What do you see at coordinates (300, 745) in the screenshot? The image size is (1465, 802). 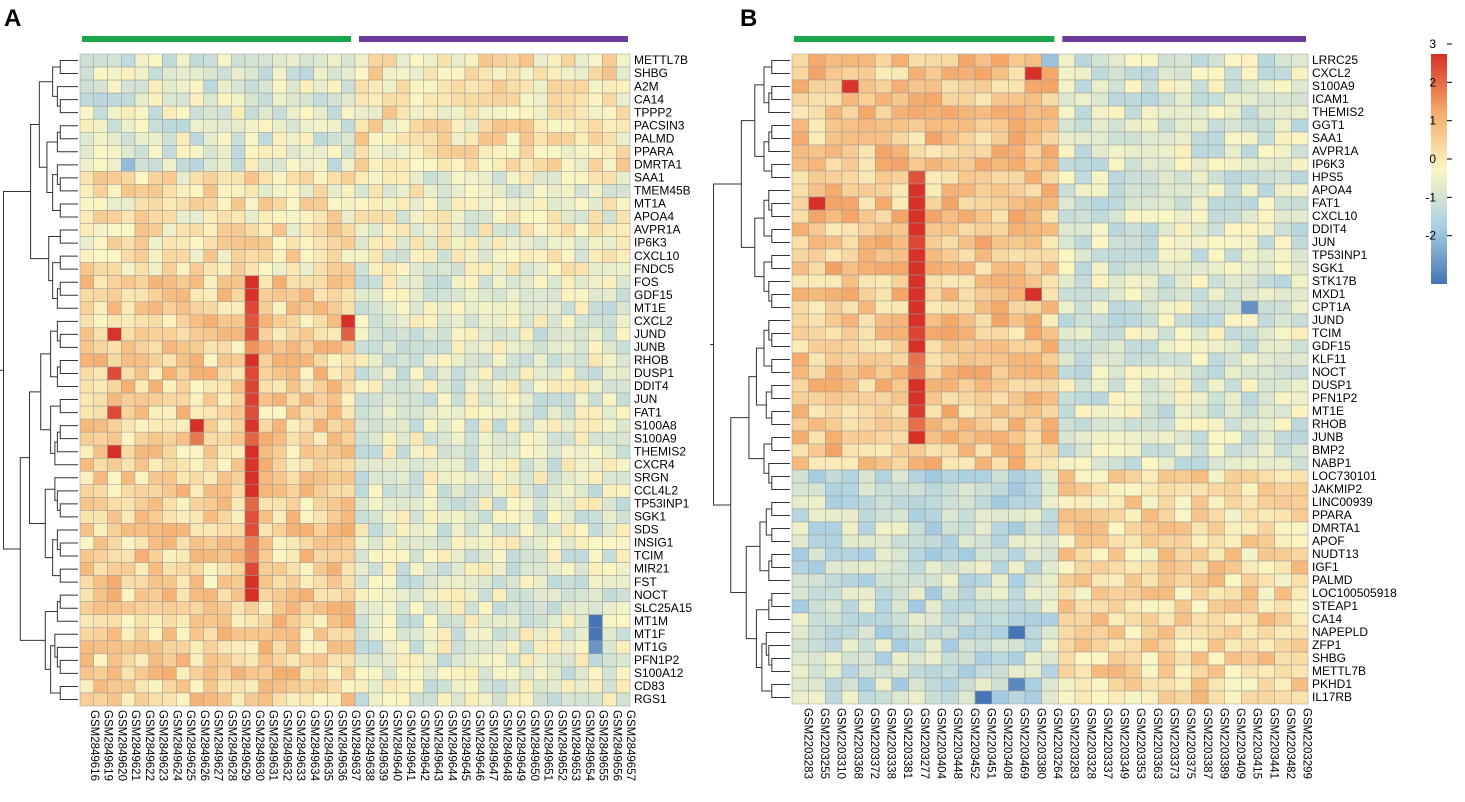 I see `sample-label: GSM2849633` at bounding box center [300, 745].